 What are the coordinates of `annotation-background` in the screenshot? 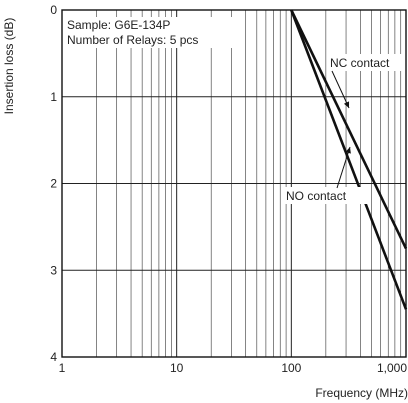 It's located at (148, 32).